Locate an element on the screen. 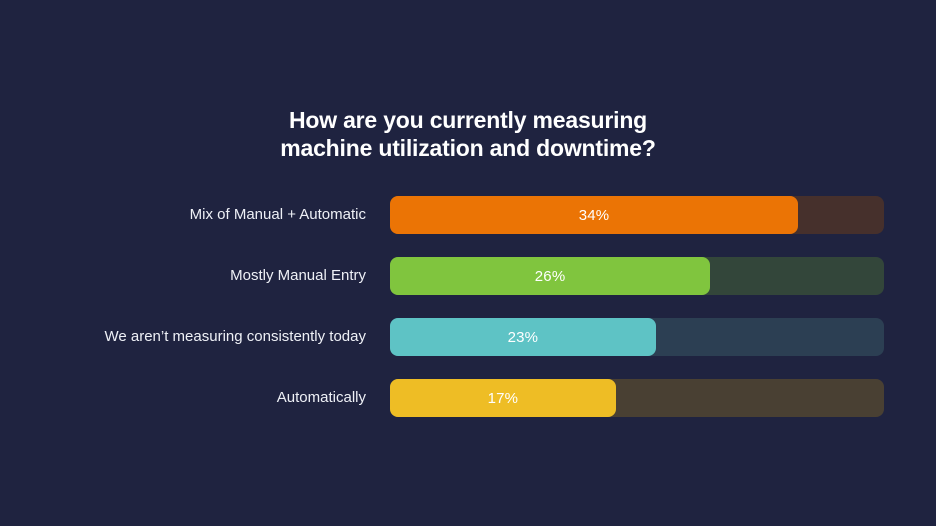  bar-fill: 34% is located at coordinates (594, 215).